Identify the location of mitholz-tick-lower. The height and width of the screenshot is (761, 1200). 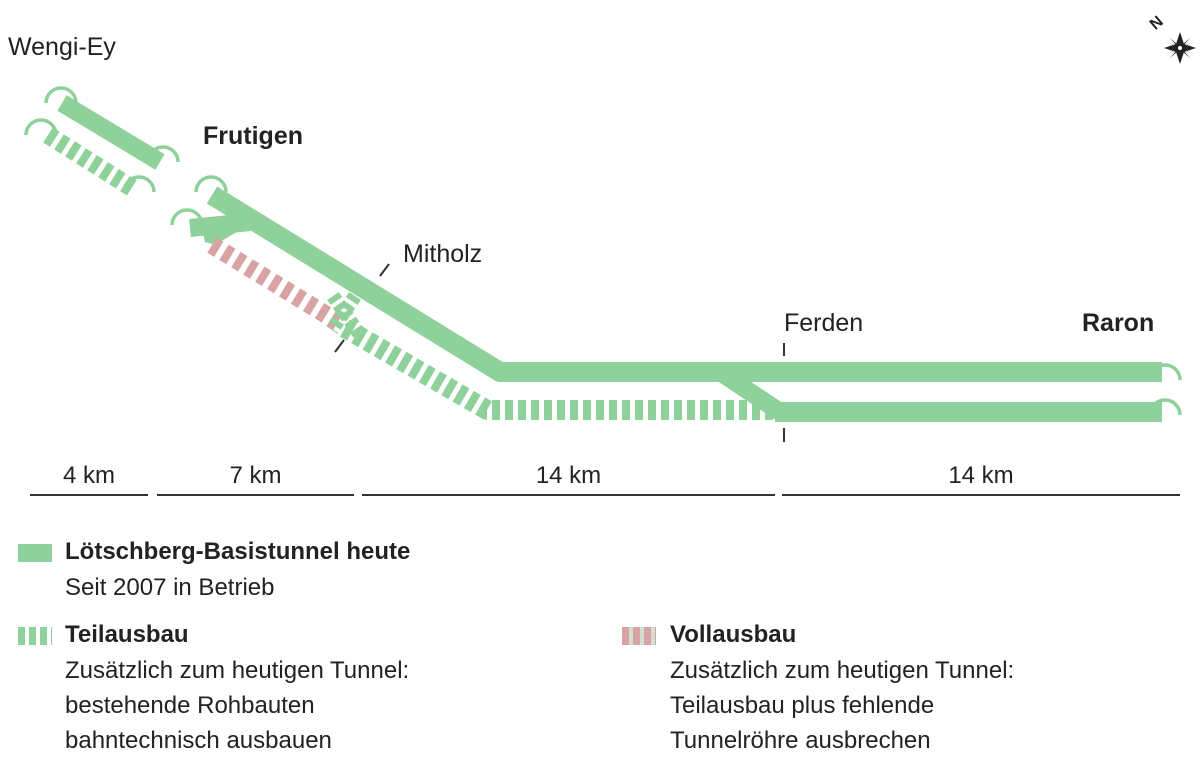
(339, 346).